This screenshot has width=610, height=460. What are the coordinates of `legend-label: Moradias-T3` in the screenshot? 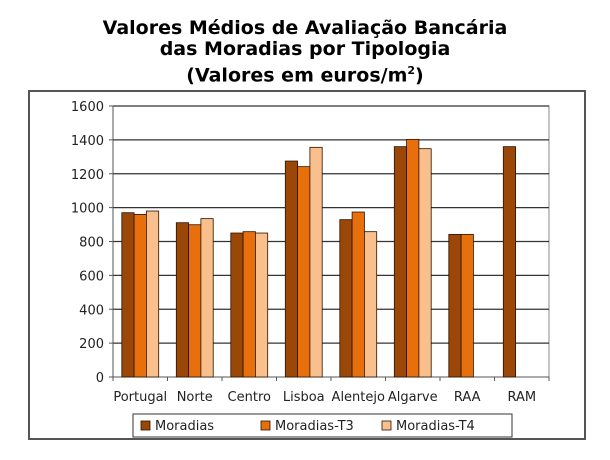 It's located at (314, 426).